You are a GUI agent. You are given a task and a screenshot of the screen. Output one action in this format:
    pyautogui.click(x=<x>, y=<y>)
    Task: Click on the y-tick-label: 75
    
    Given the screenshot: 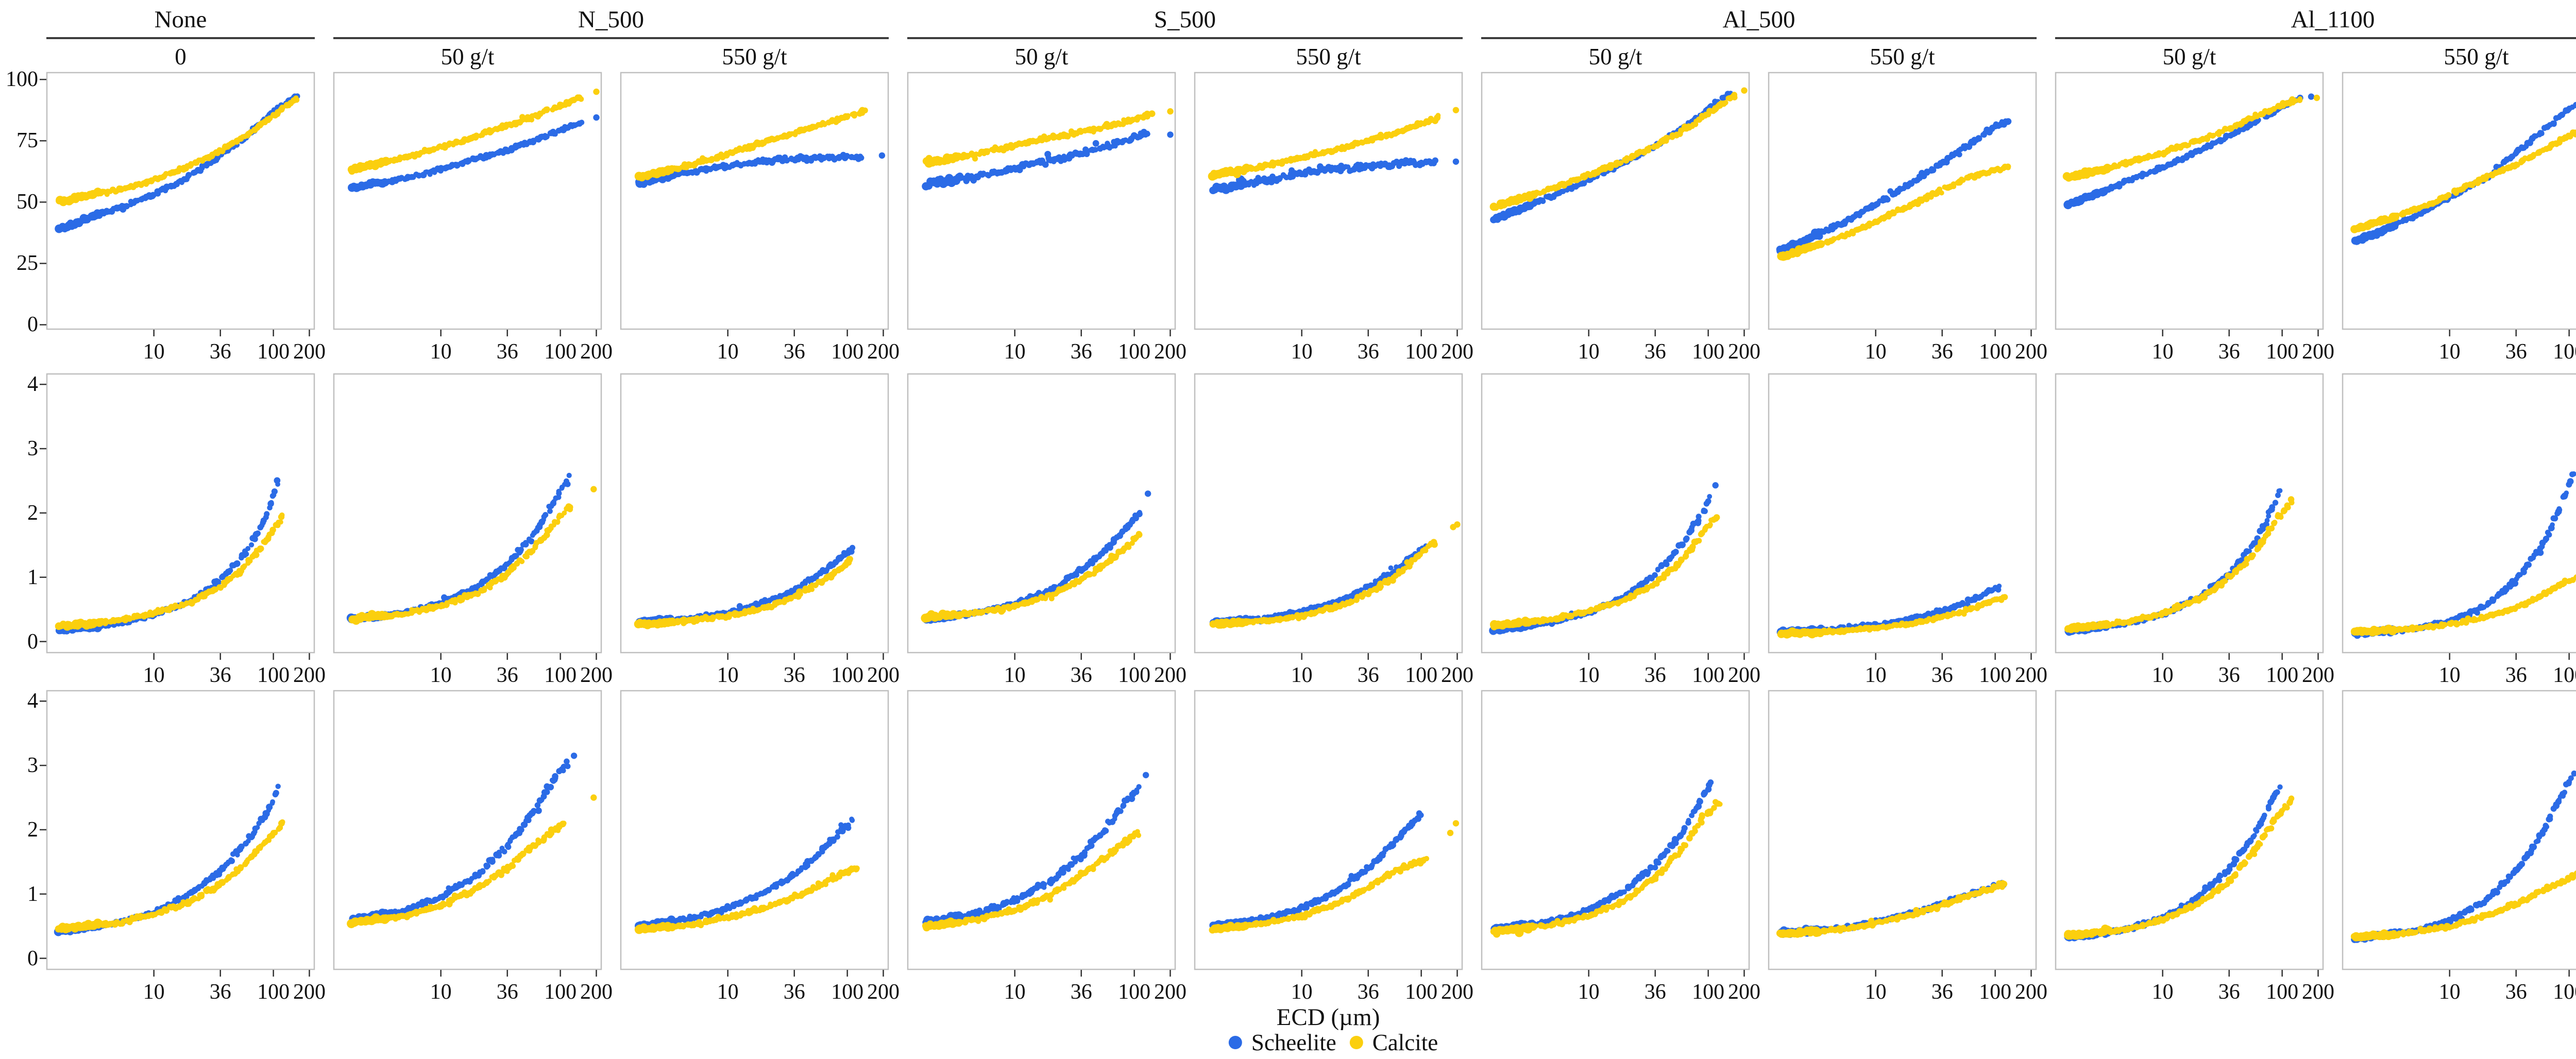 What is the action you would take?
    pyautogui.click(x=27, y=141)
    